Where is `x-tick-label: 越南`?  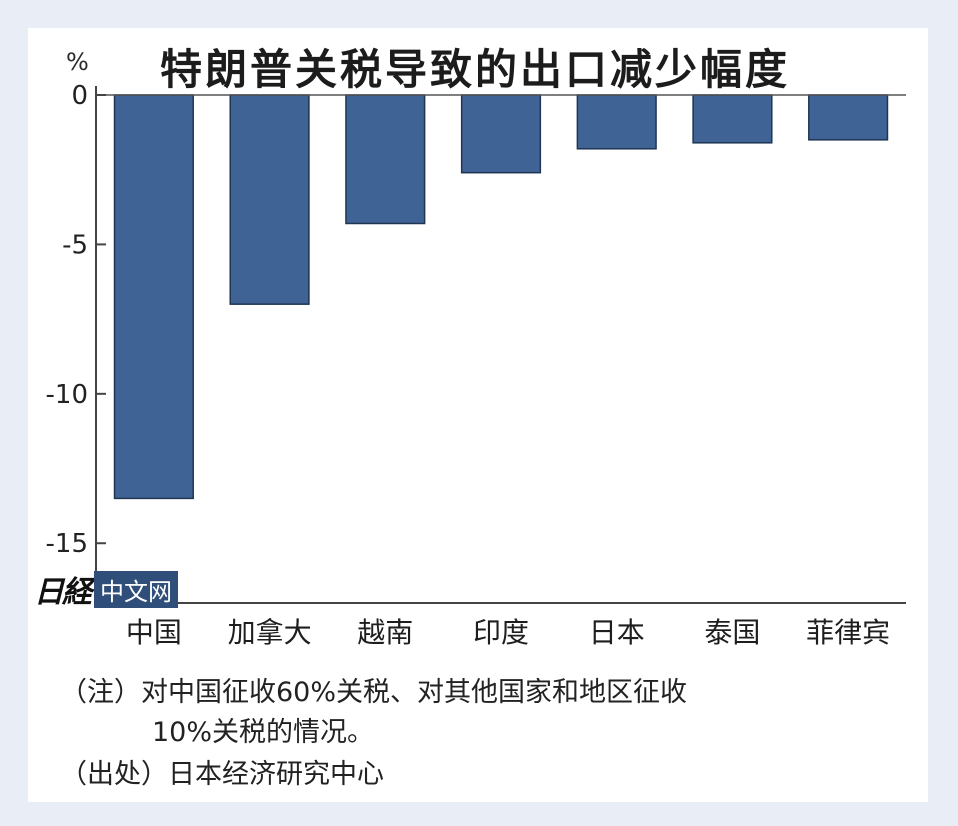 x-tick-label: 越南 is located at coordinates (385, 632).